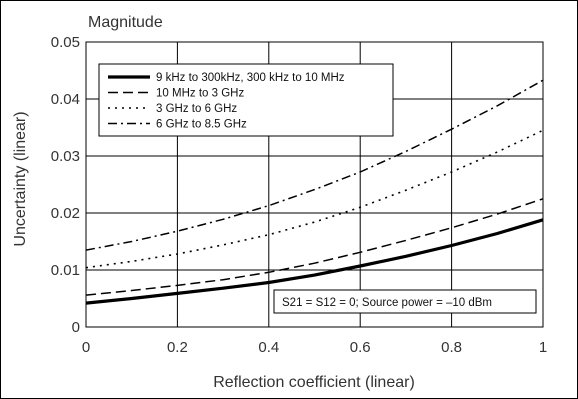 This screenshot has width=578, height=399. Describe the element at coordinates (65, 270) in the screenshot. I see `y-tick-label: 0.01` at that location.